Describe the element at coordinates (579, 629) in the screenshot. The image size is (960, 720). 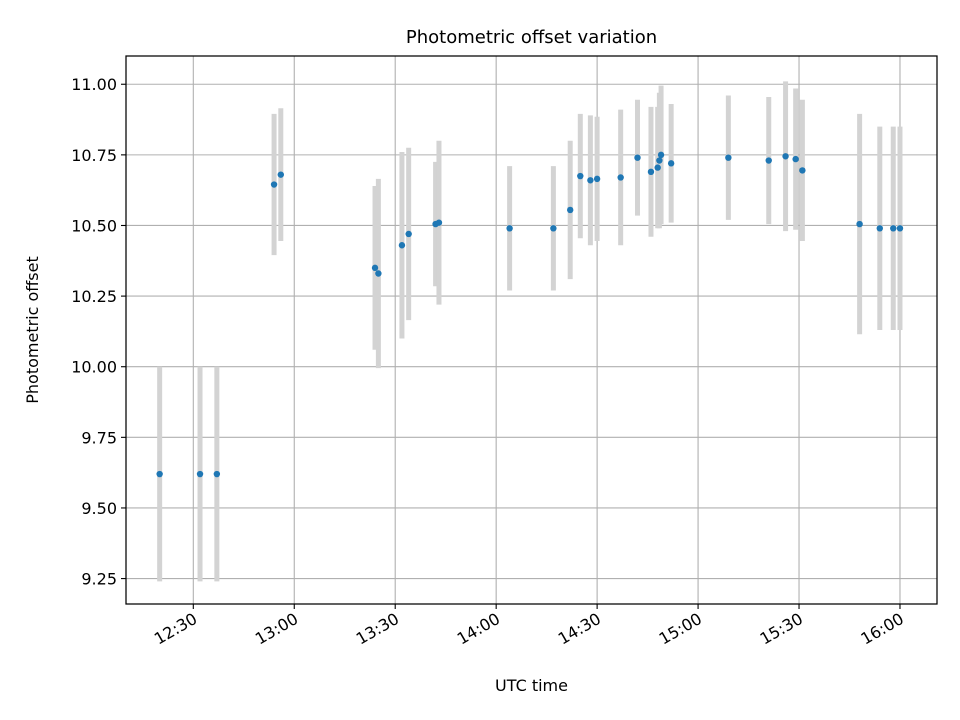
I see `x-tick-label: 14:30` at that location.